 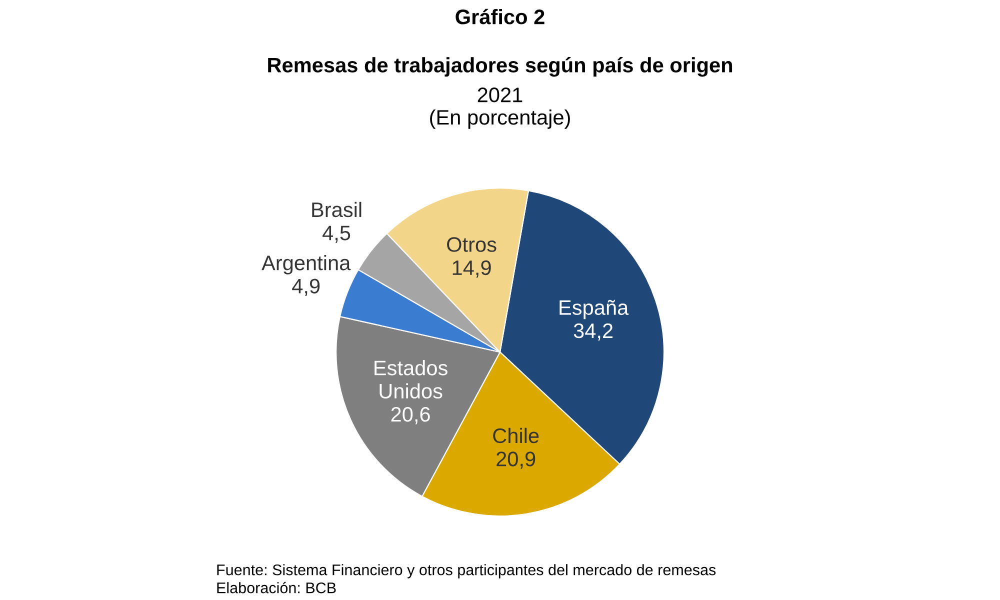 What do you see at coordinates (471, 269) in the screenshot?
I see `data-label: 14,9` at bounding box center [471, 269].